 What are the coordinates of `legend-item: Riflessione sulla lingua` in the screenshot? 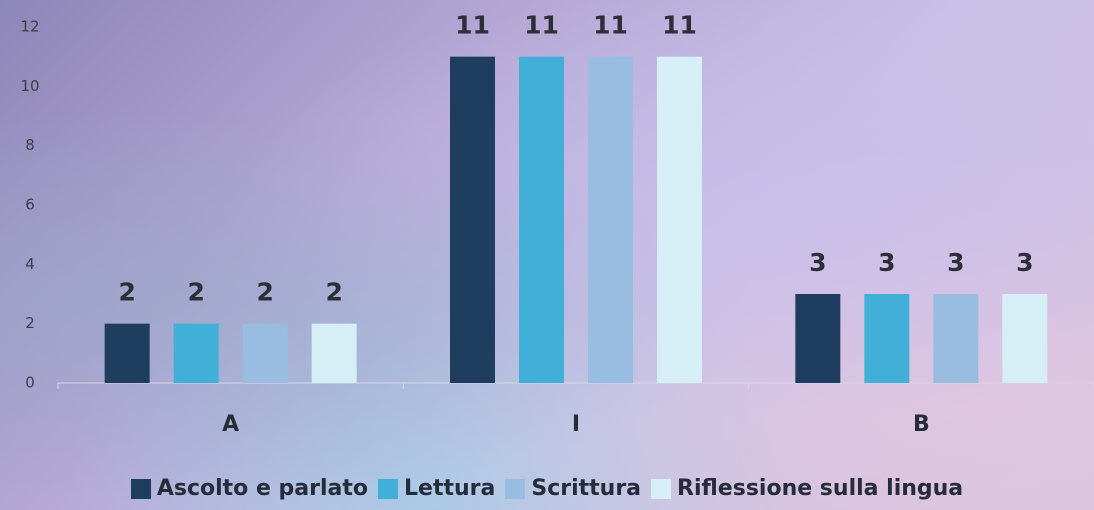 It's located at (807, 488).